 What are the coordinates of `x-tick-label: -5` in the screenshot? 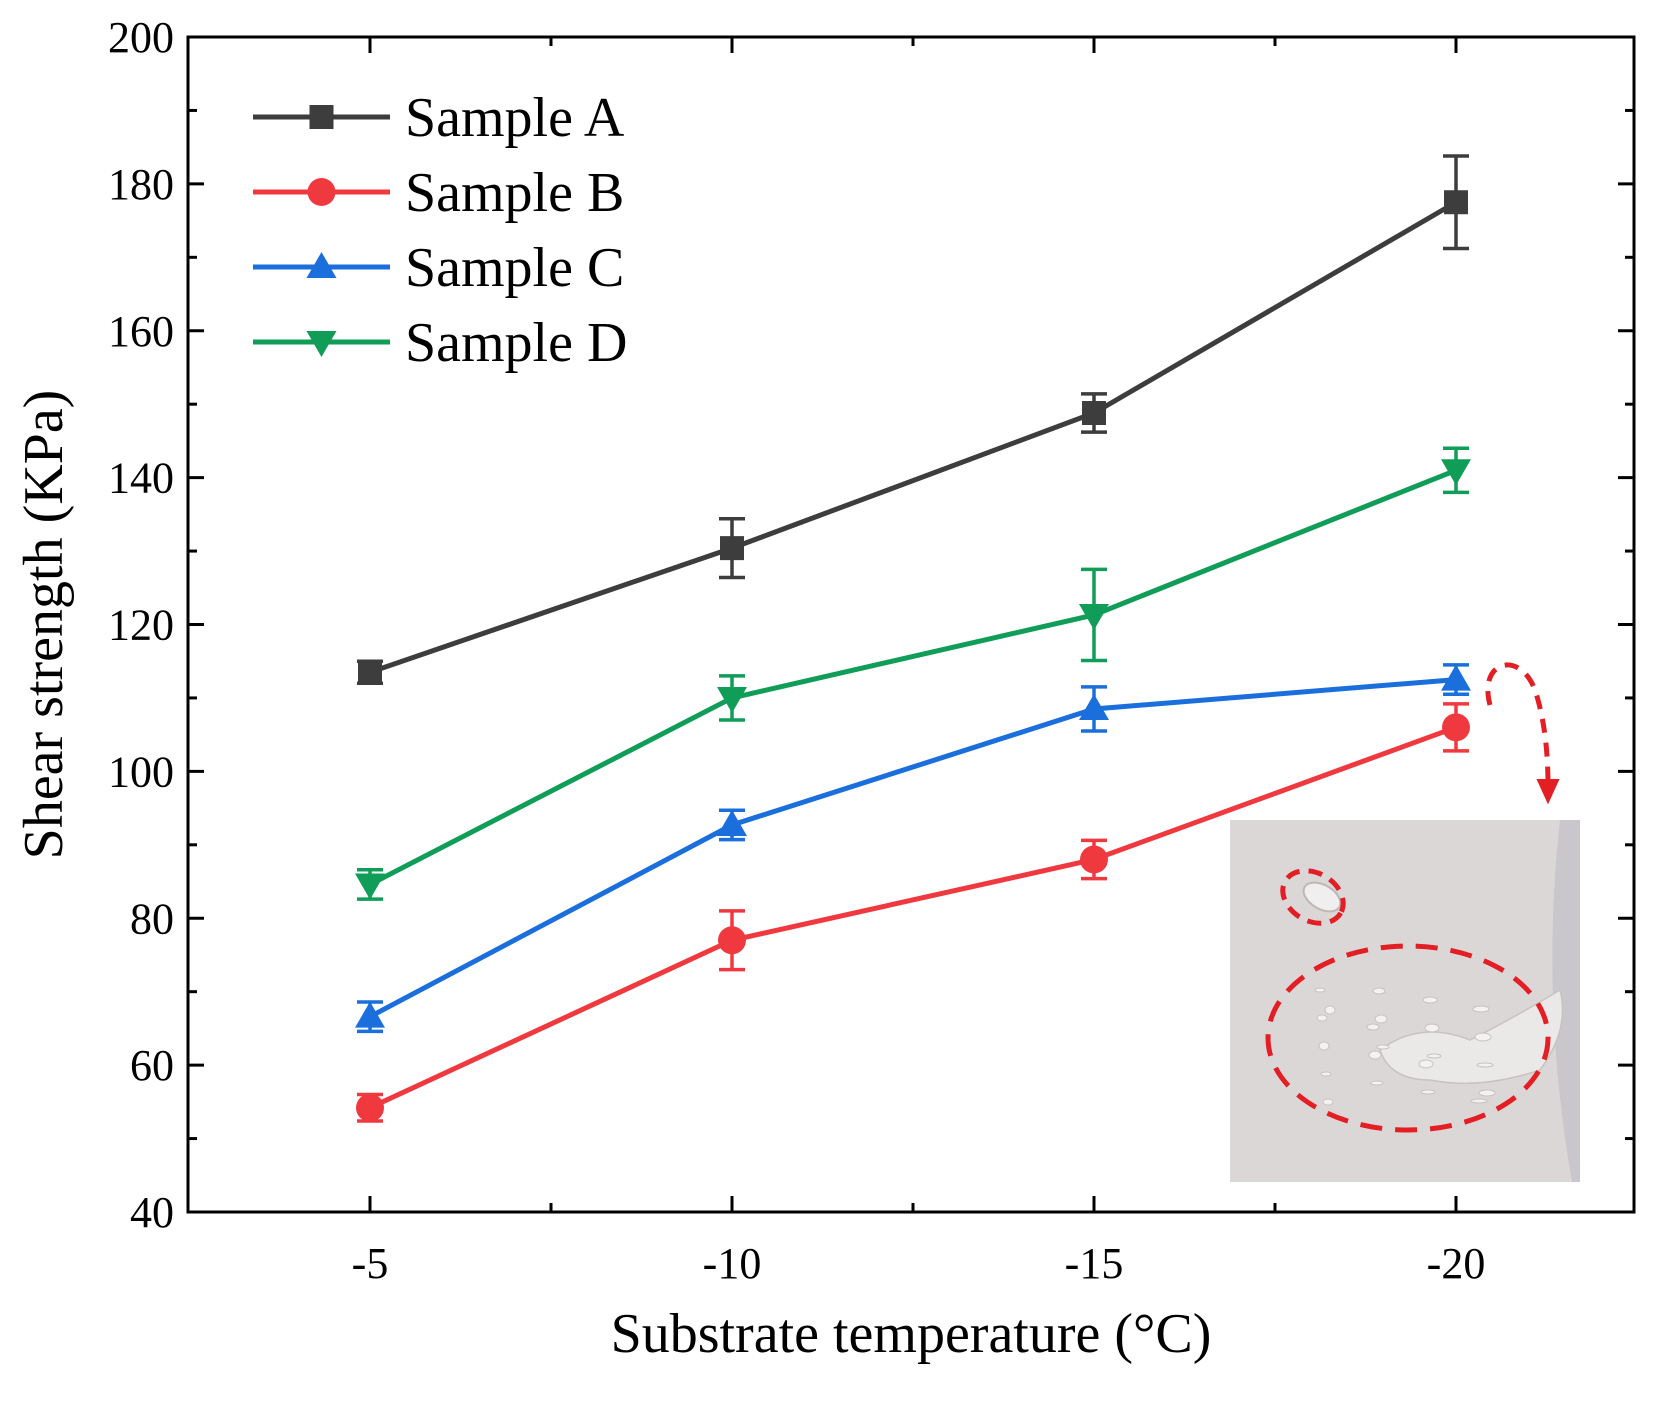 It's located at (370, 1263).